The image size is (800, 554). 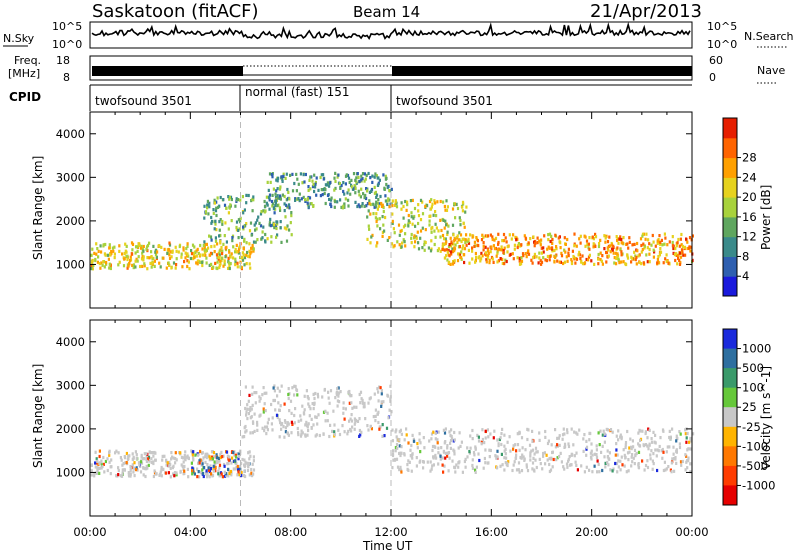 I want to click on noise-left-tick-top: 10^5, so click(x=67, y=26).